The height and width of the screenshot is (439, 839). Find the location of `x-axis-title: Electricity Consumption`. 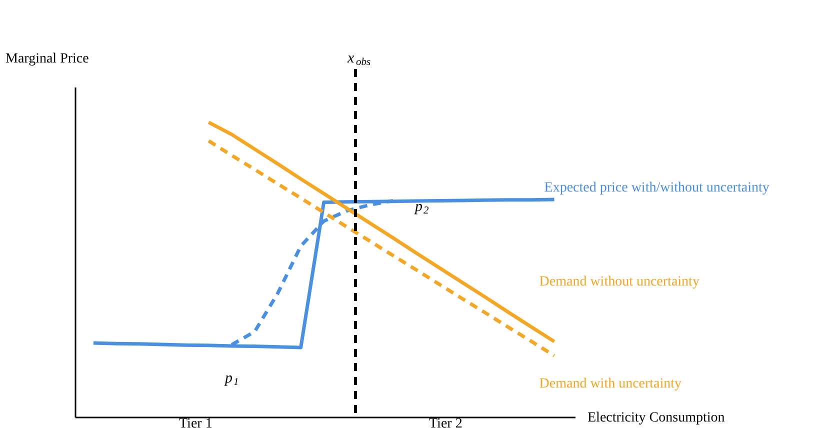

x-axis-title: Electricity Consumption is located at coordinates (656, 418).